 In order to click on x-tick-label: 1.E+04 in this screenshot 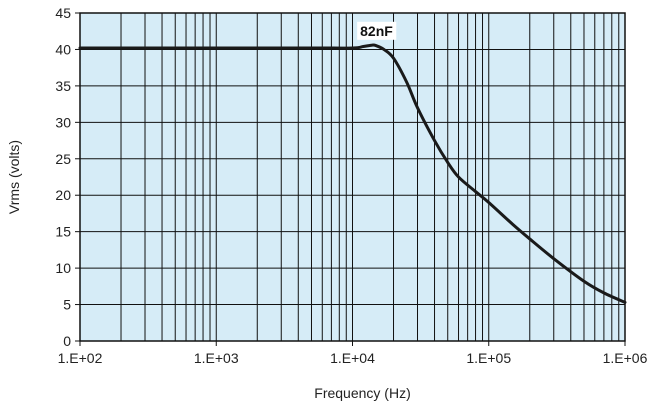, I will do `click(352, 358)`.